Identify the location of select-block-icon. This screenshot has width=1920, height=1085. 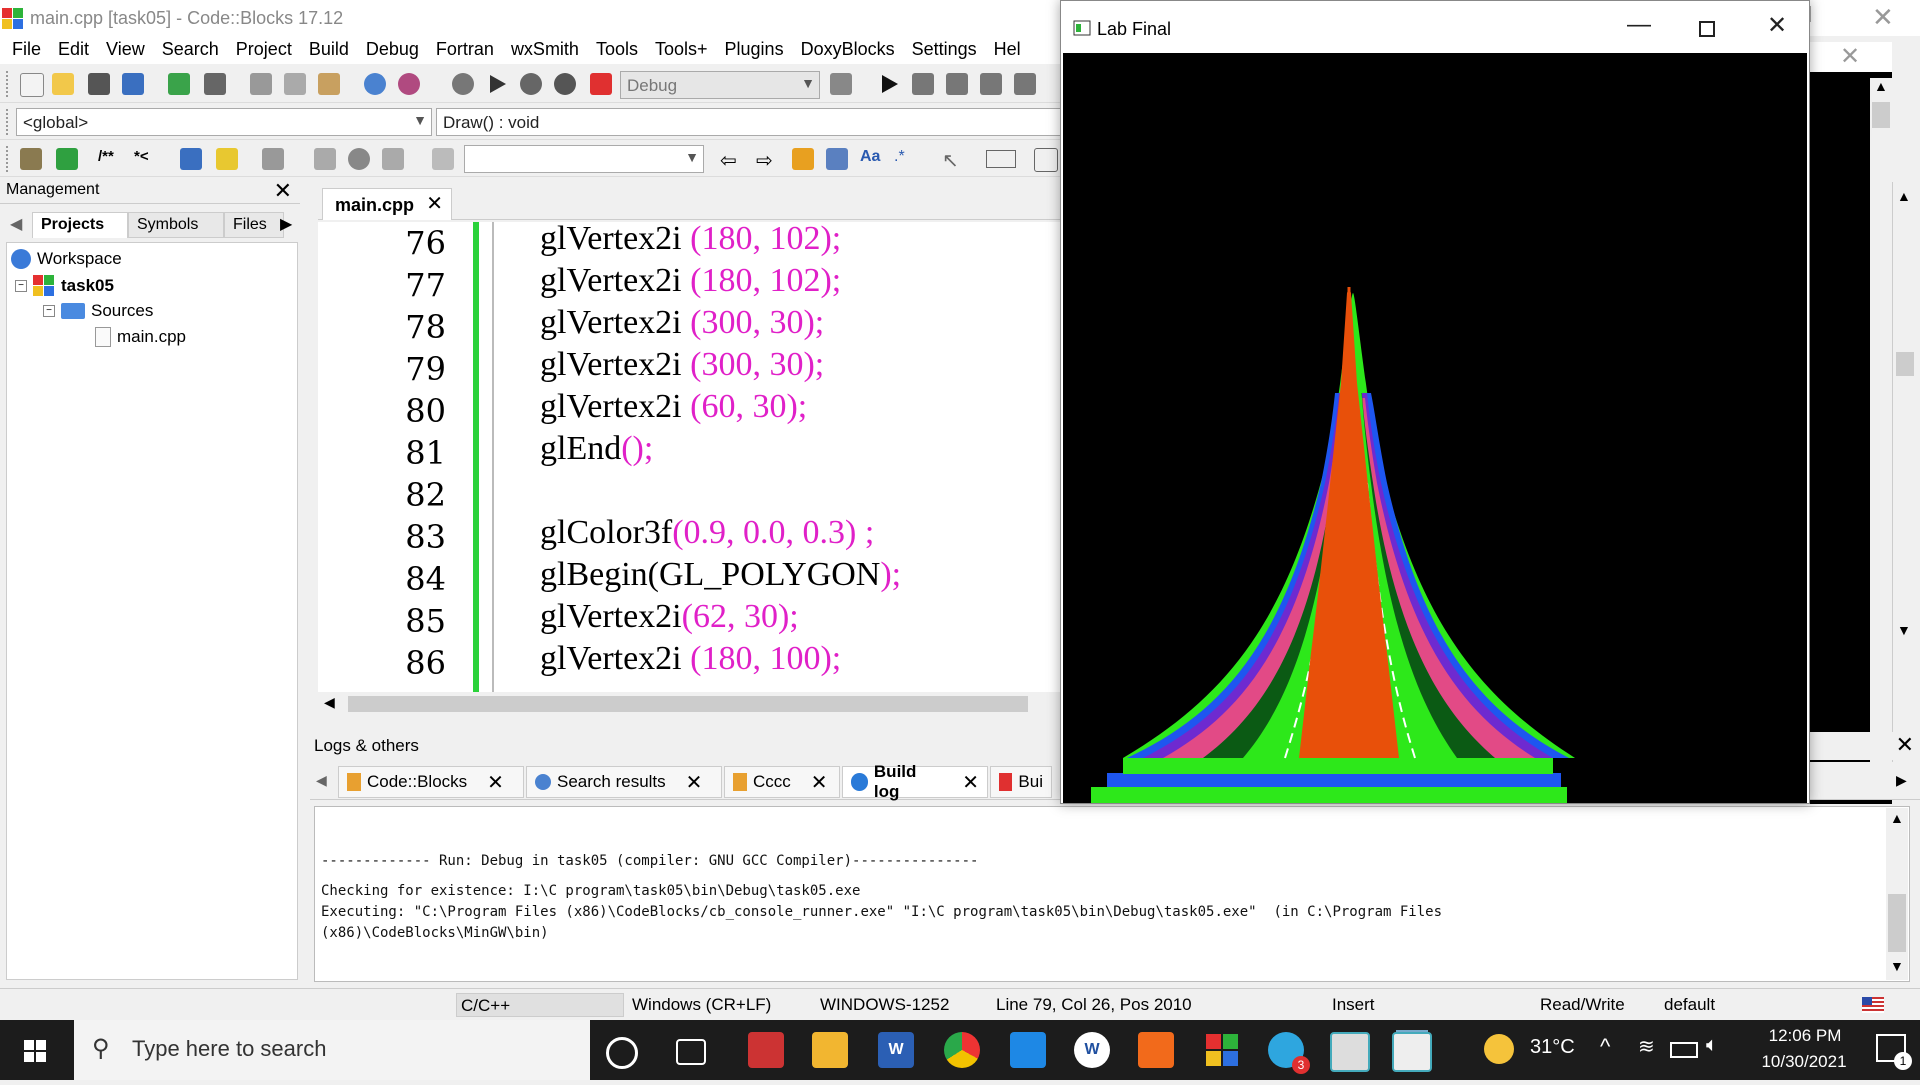
(837, 159).